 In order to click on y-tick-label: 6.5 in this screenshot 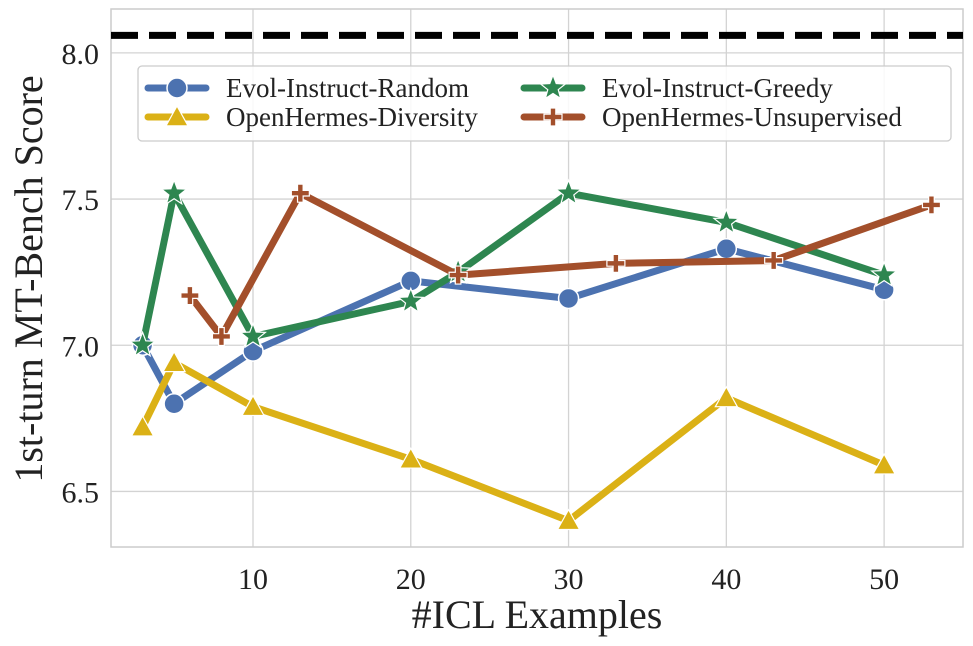, I will do `click(81, 492)`.